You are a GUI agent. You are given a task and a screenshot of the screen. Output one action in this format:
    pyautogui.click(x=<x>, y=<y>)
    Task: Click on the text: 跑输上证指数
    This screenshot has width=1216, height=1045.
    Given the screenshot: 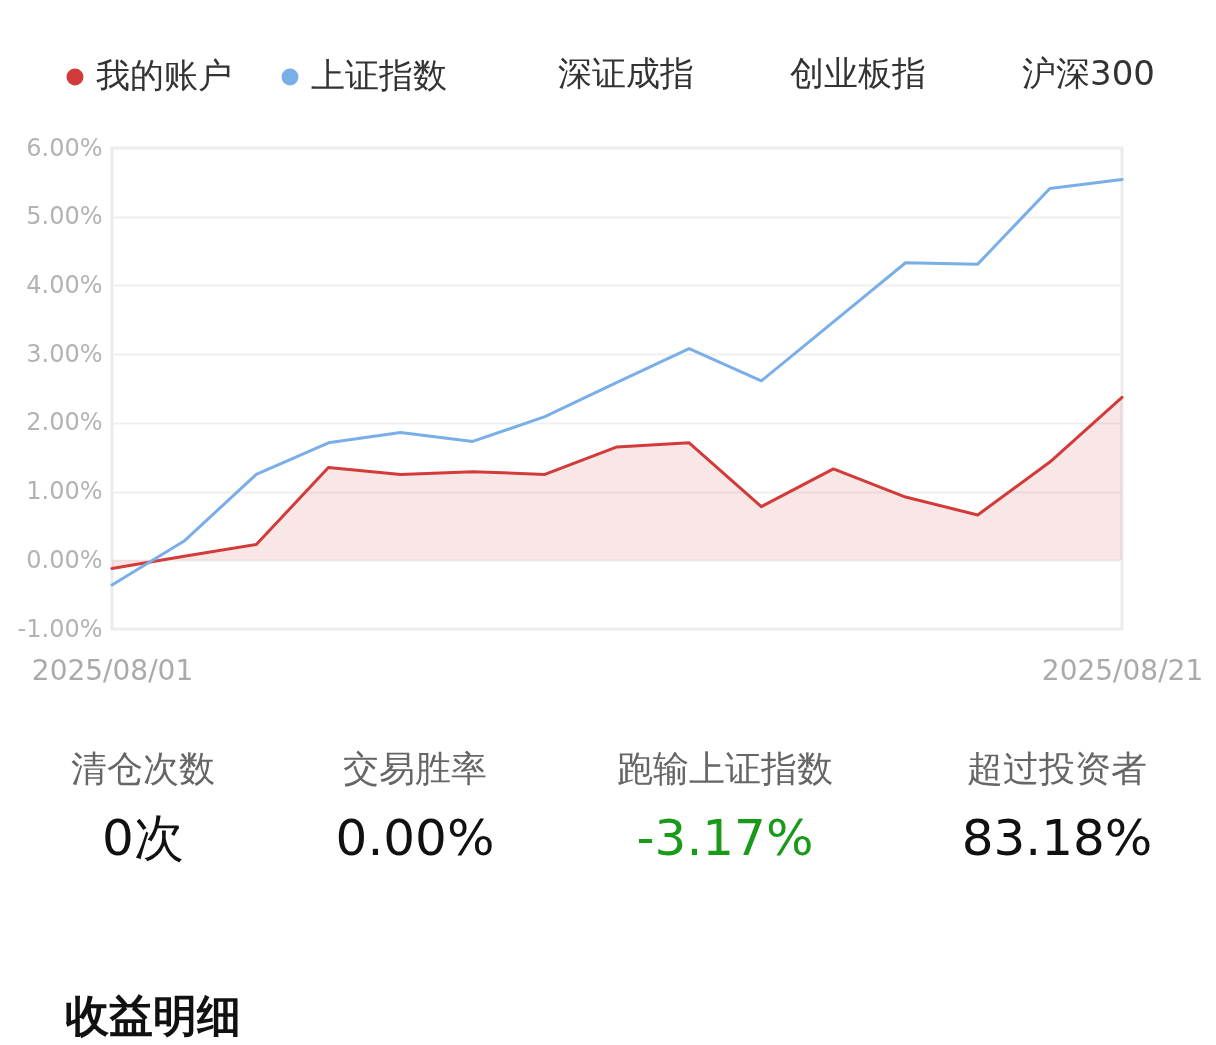 What is the action you would take?
    pyautogui.click(x=725, y=768)
    